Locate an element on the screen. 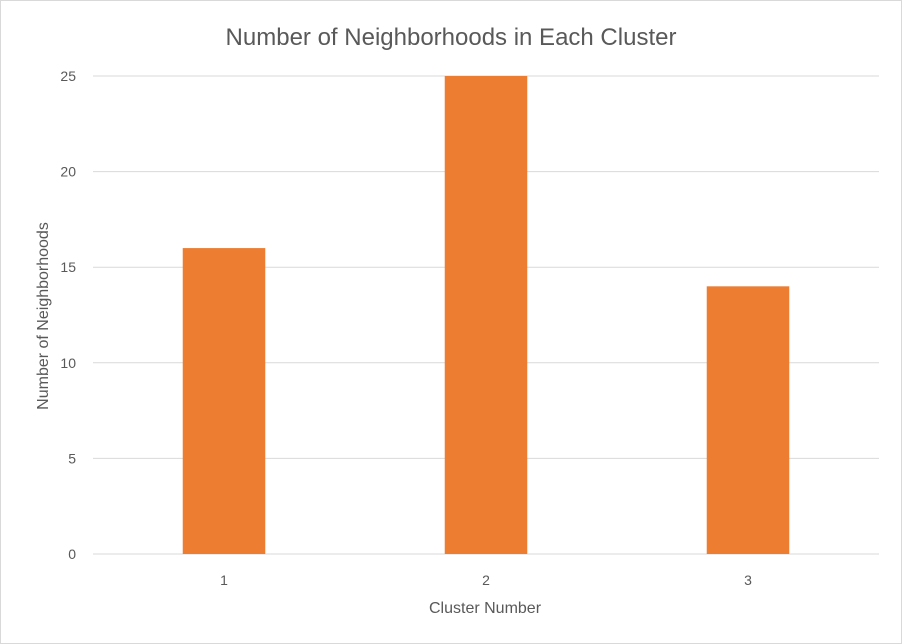 The height and width of the screenshot is (644, 902). y-tick-label: 20 is located at coordinates (68, 172).